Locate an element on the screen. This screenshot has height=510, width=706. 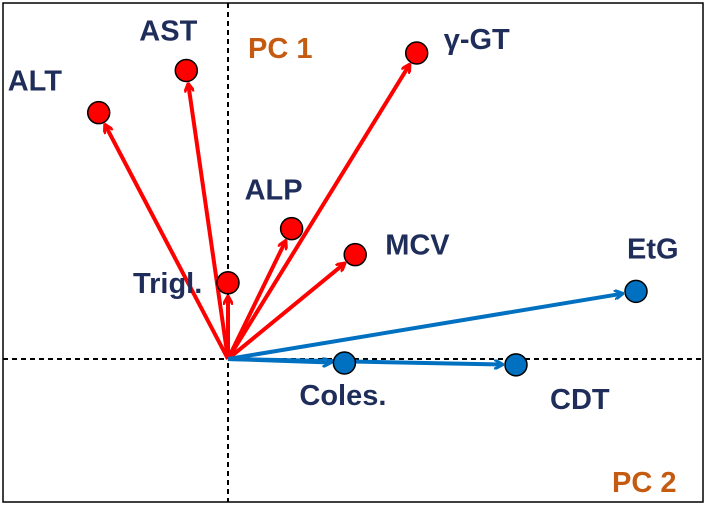
vector-label: γ-GT is located at coordinates (477, 40).